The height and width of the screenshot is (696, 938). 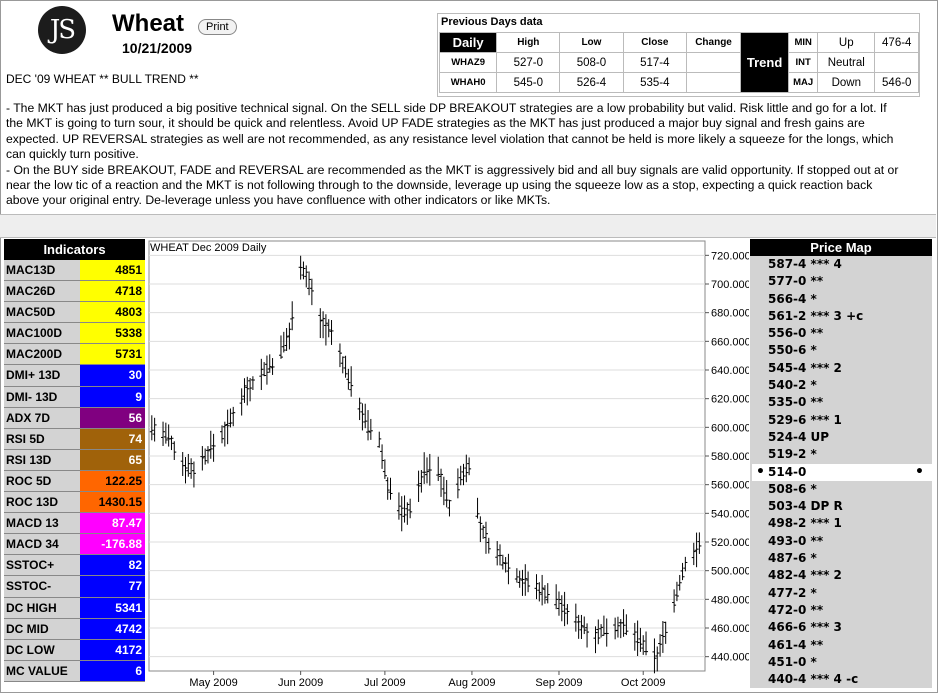 What do you see at coordinates (42, 586) in the screenshot?
I see `indicator-name: SSTOC-` at bounding box center [42, 586].